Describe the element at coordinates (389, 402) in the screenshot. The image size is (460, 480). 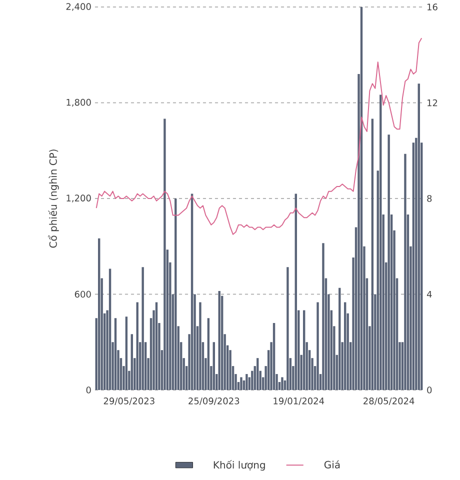
I see `x-tick-label: 28/05/2024` at that location.